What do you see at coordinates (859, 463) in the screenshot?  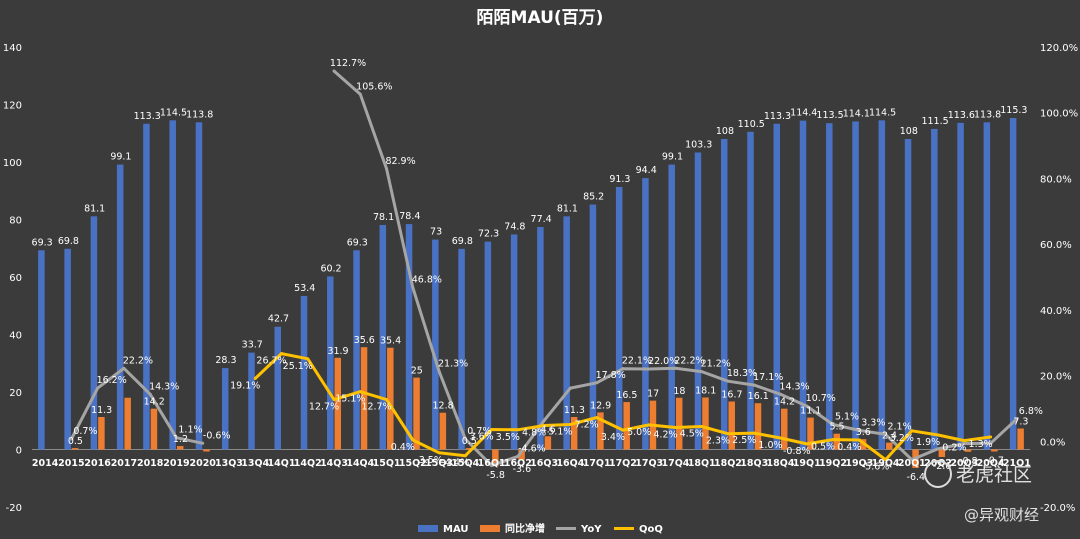 I see `x-tick-label: 19Q3` at bounding box center [859, 463].